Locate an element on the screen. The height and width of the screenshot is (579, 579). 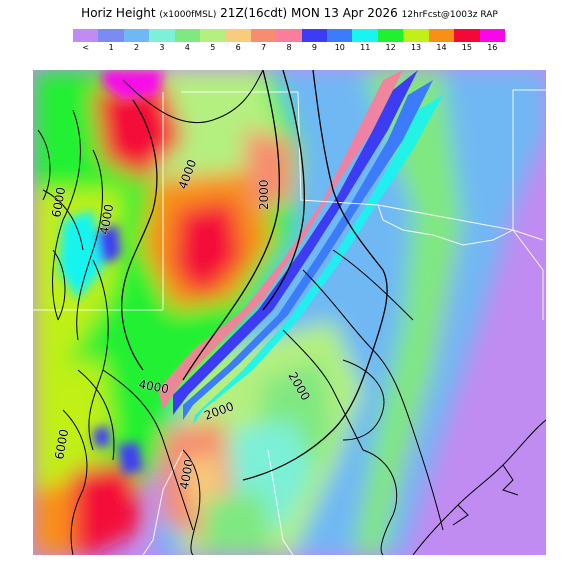
field-name: Horiz Height is located at coordinates (118, 13).